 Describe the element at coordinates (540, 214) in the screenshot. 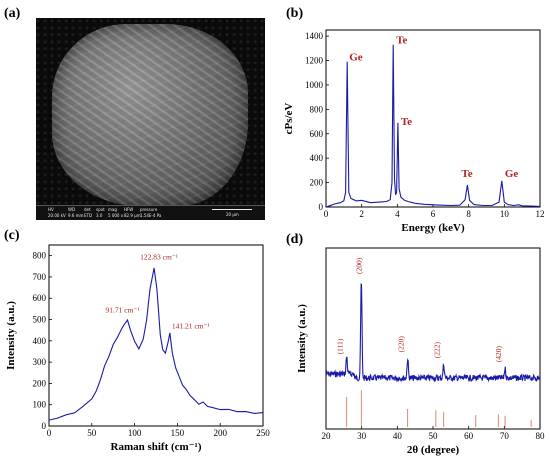

I see `x-tick-label: 12` at that location.